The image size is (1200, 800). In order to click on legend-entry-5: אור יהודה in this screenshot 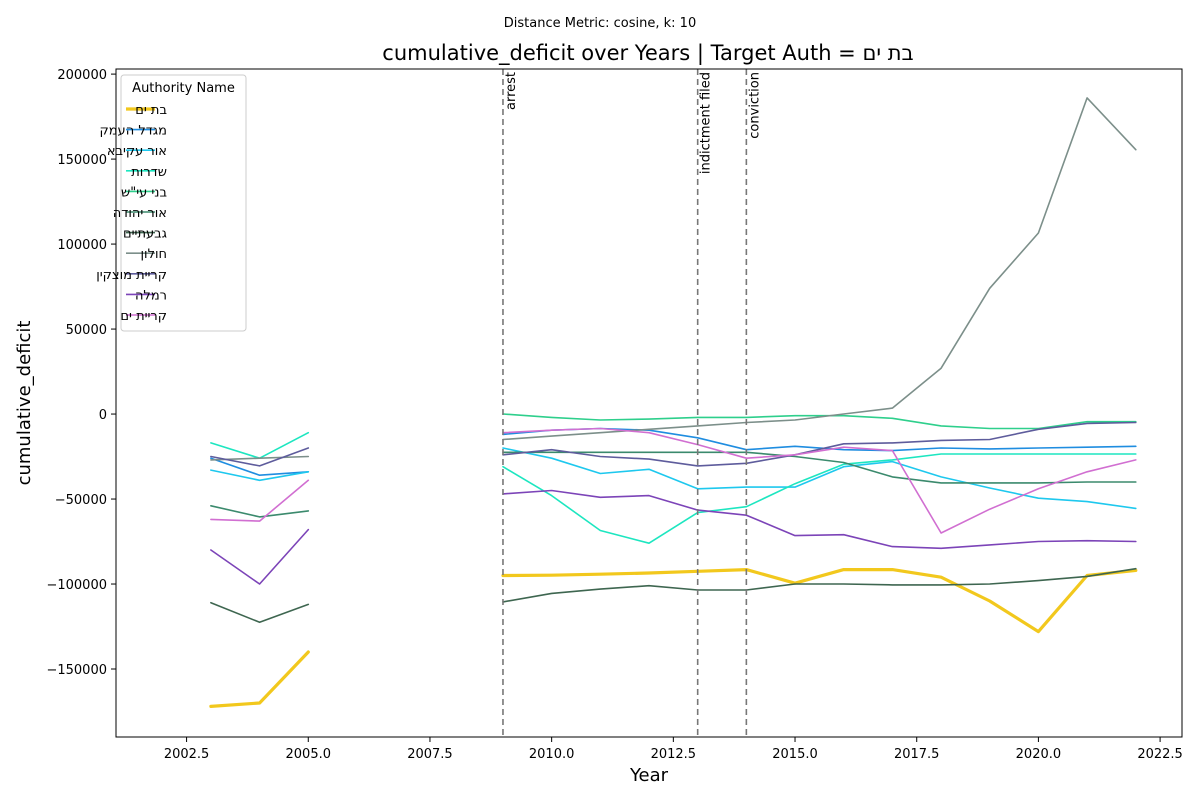, I will do `click(140, 213)`.